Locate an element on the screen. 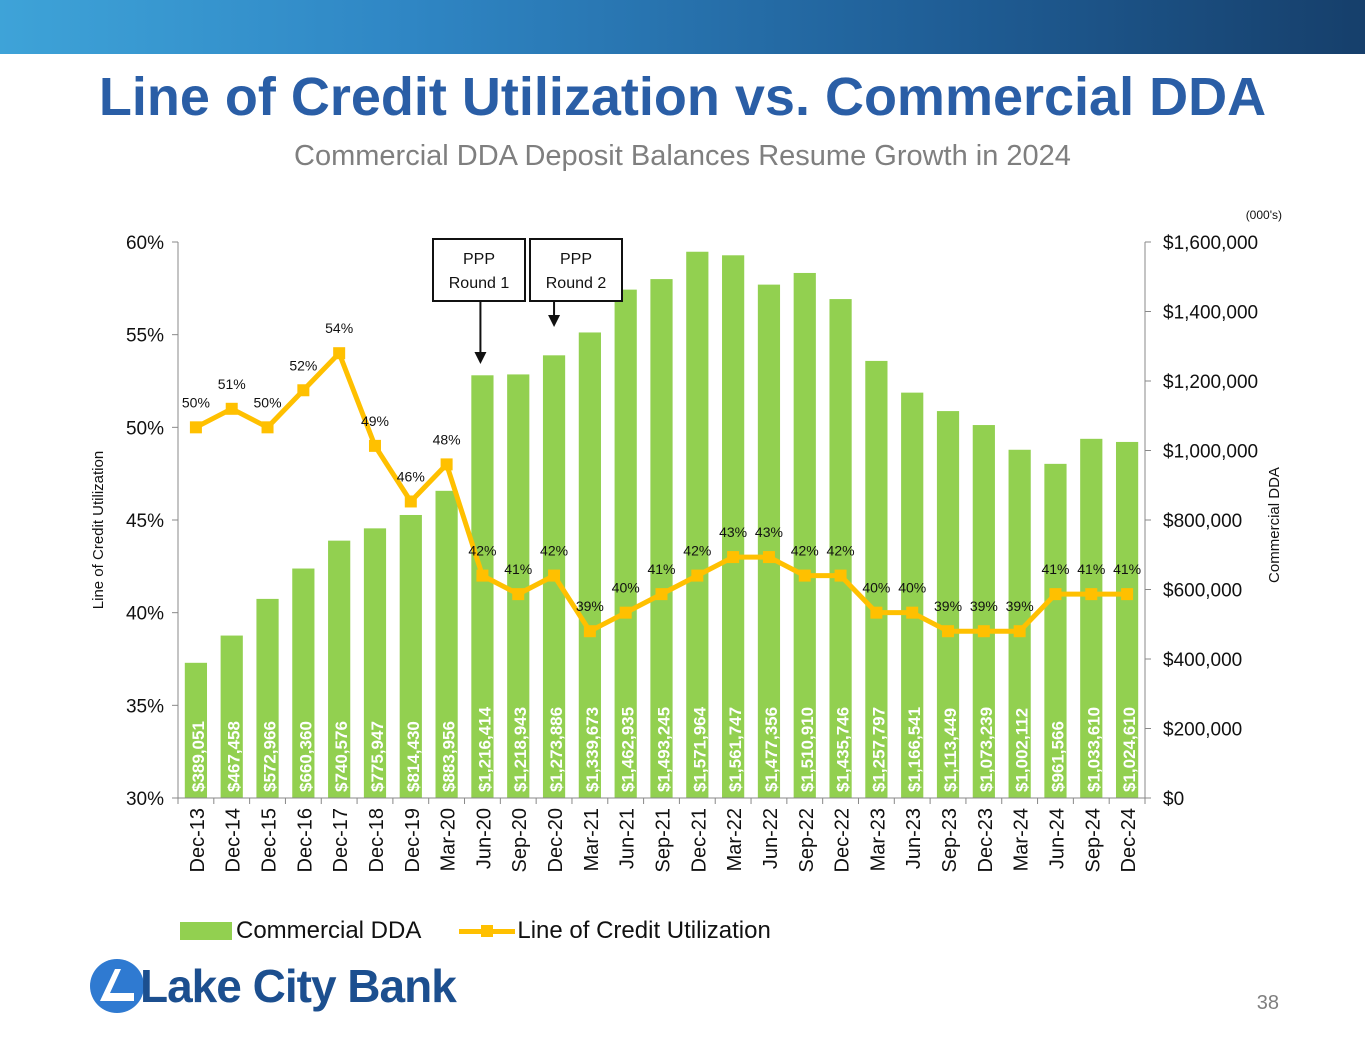 The width and height of the screenshot is (1365, 1055). bar-value-label-Dec-18: $775,947 is located at coordinates (377, 756).